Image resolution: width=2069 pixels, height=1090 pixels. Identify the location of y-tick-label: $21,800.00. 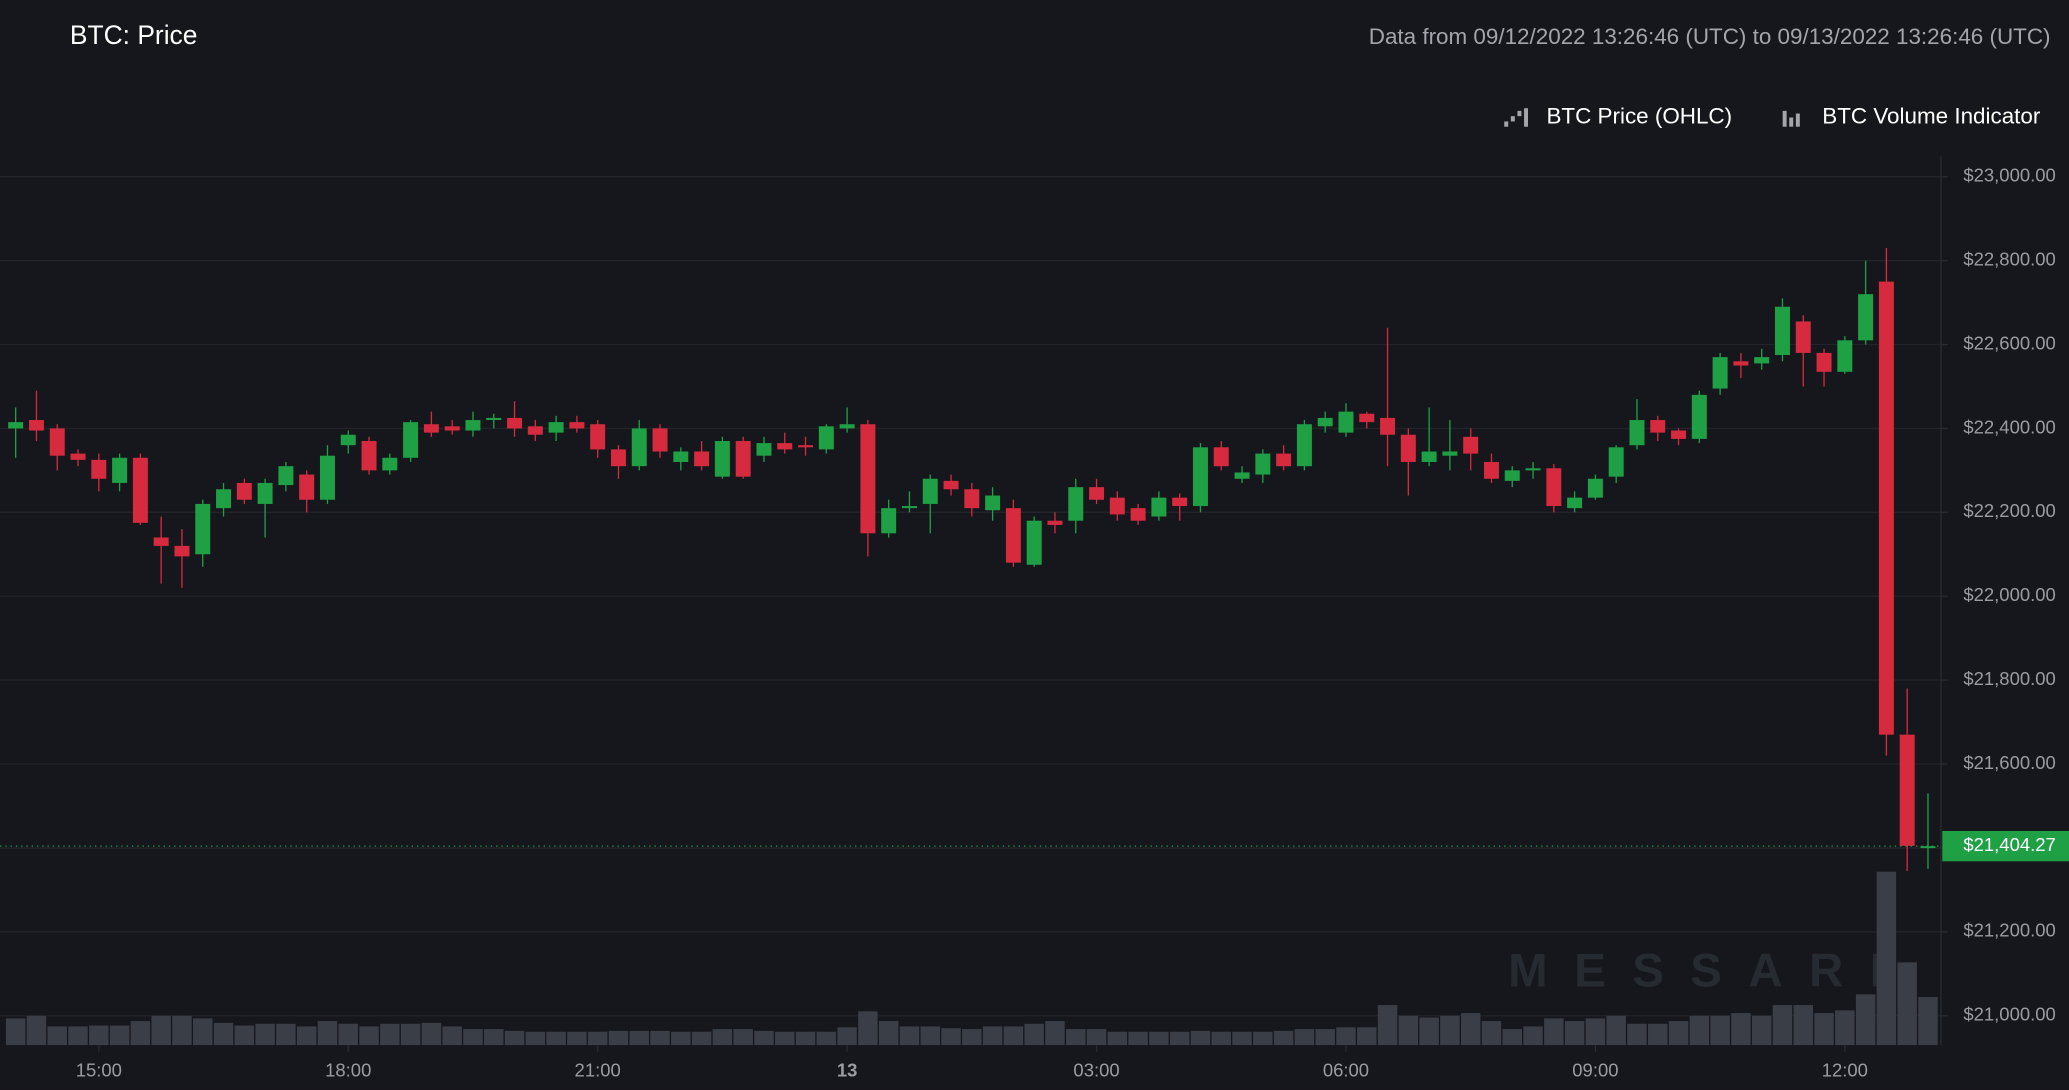
(2009, 678).